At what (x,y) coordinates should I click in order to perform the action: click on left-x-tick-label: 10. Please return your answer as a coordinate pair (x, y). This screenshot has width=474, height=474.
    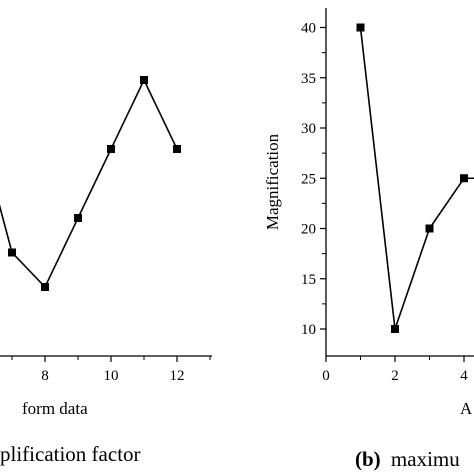
    Looking at the image, I should click on (111, 376).